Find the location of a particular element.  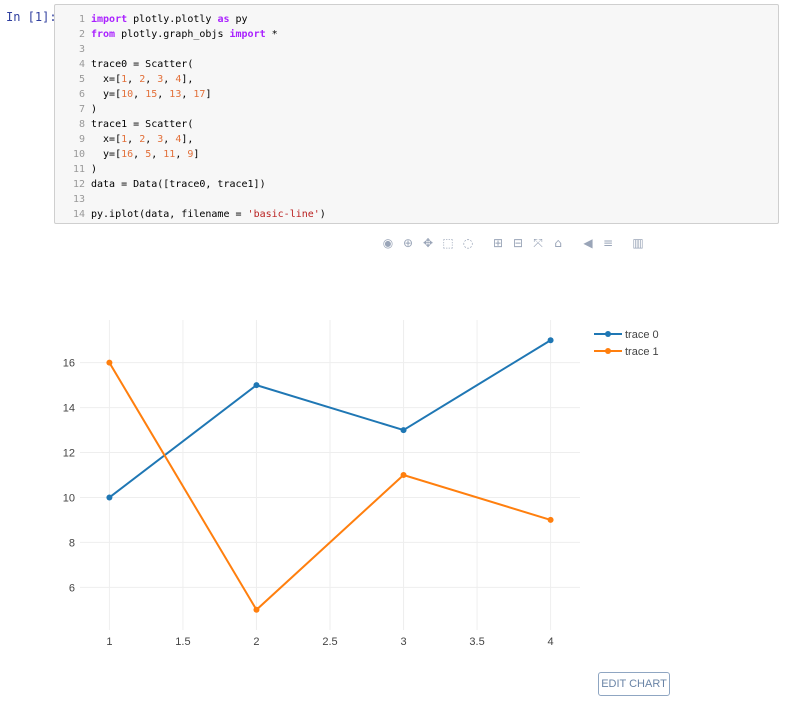

autoscale-icon: ⤧ is located at coordinates (538, 243).